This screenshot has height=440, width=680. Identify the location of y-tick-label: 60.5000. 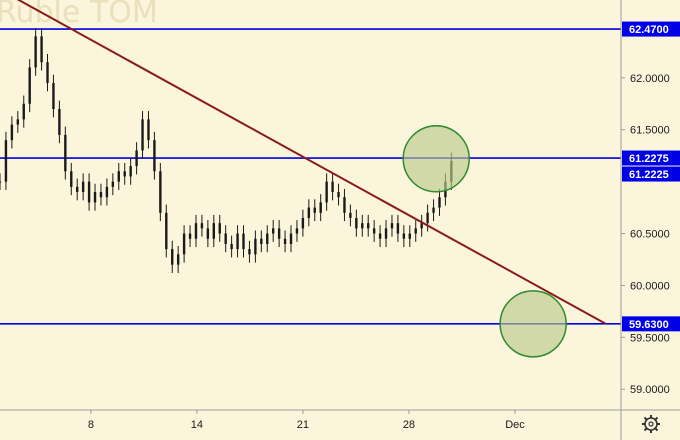
(650, 235).